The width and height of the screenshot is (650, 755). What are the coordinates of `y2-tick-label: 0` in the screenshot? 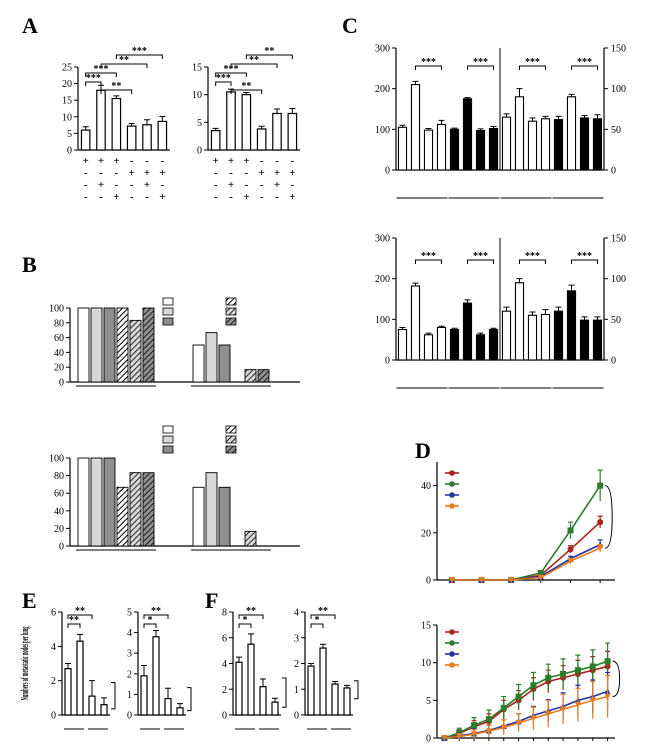 It's located at (613, 171).